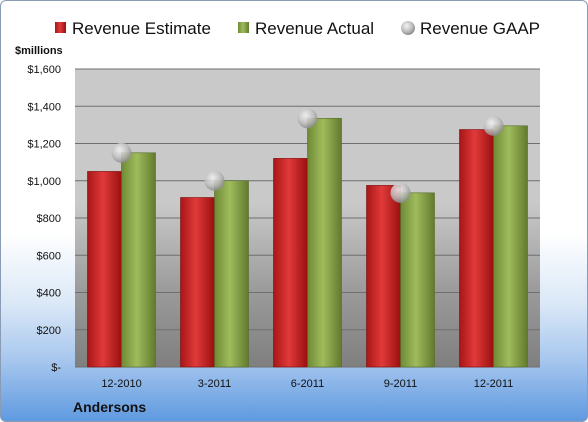 This screenshot has width=588, height=422. What do you see at coordinates (121, 384) in the screenshot?
I see `x-tick-label: 12-2010` at bounding box center [121, 384].